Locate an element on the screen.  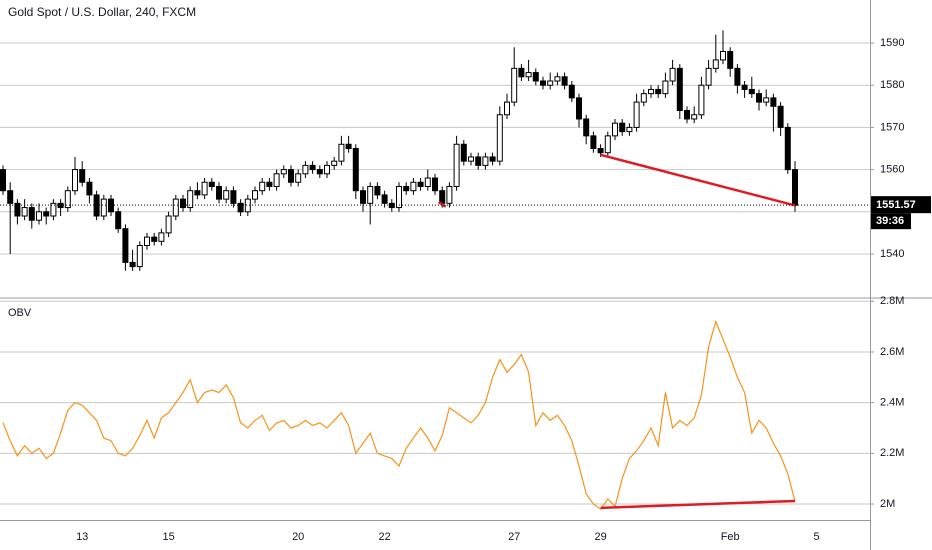
y-tick-label: 1560 is located at coordinates (892, 170).